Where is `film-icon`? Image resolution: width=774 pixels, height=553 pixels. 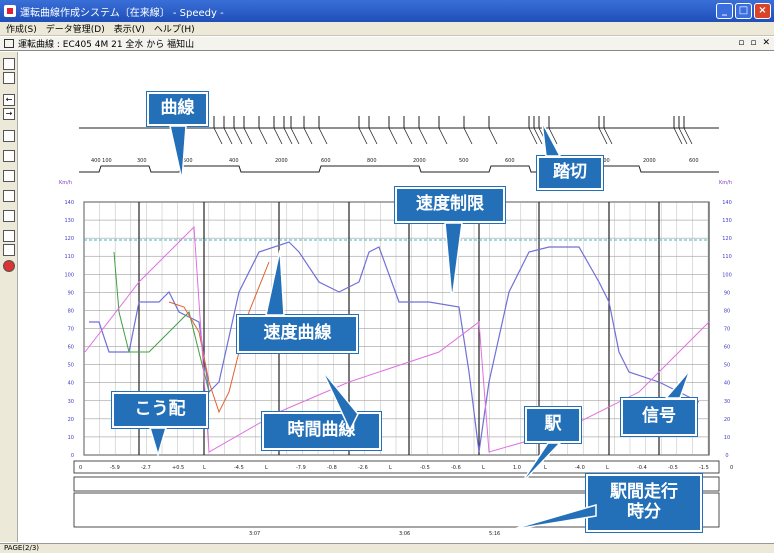
film-icon is located at coordinates (9, 216).